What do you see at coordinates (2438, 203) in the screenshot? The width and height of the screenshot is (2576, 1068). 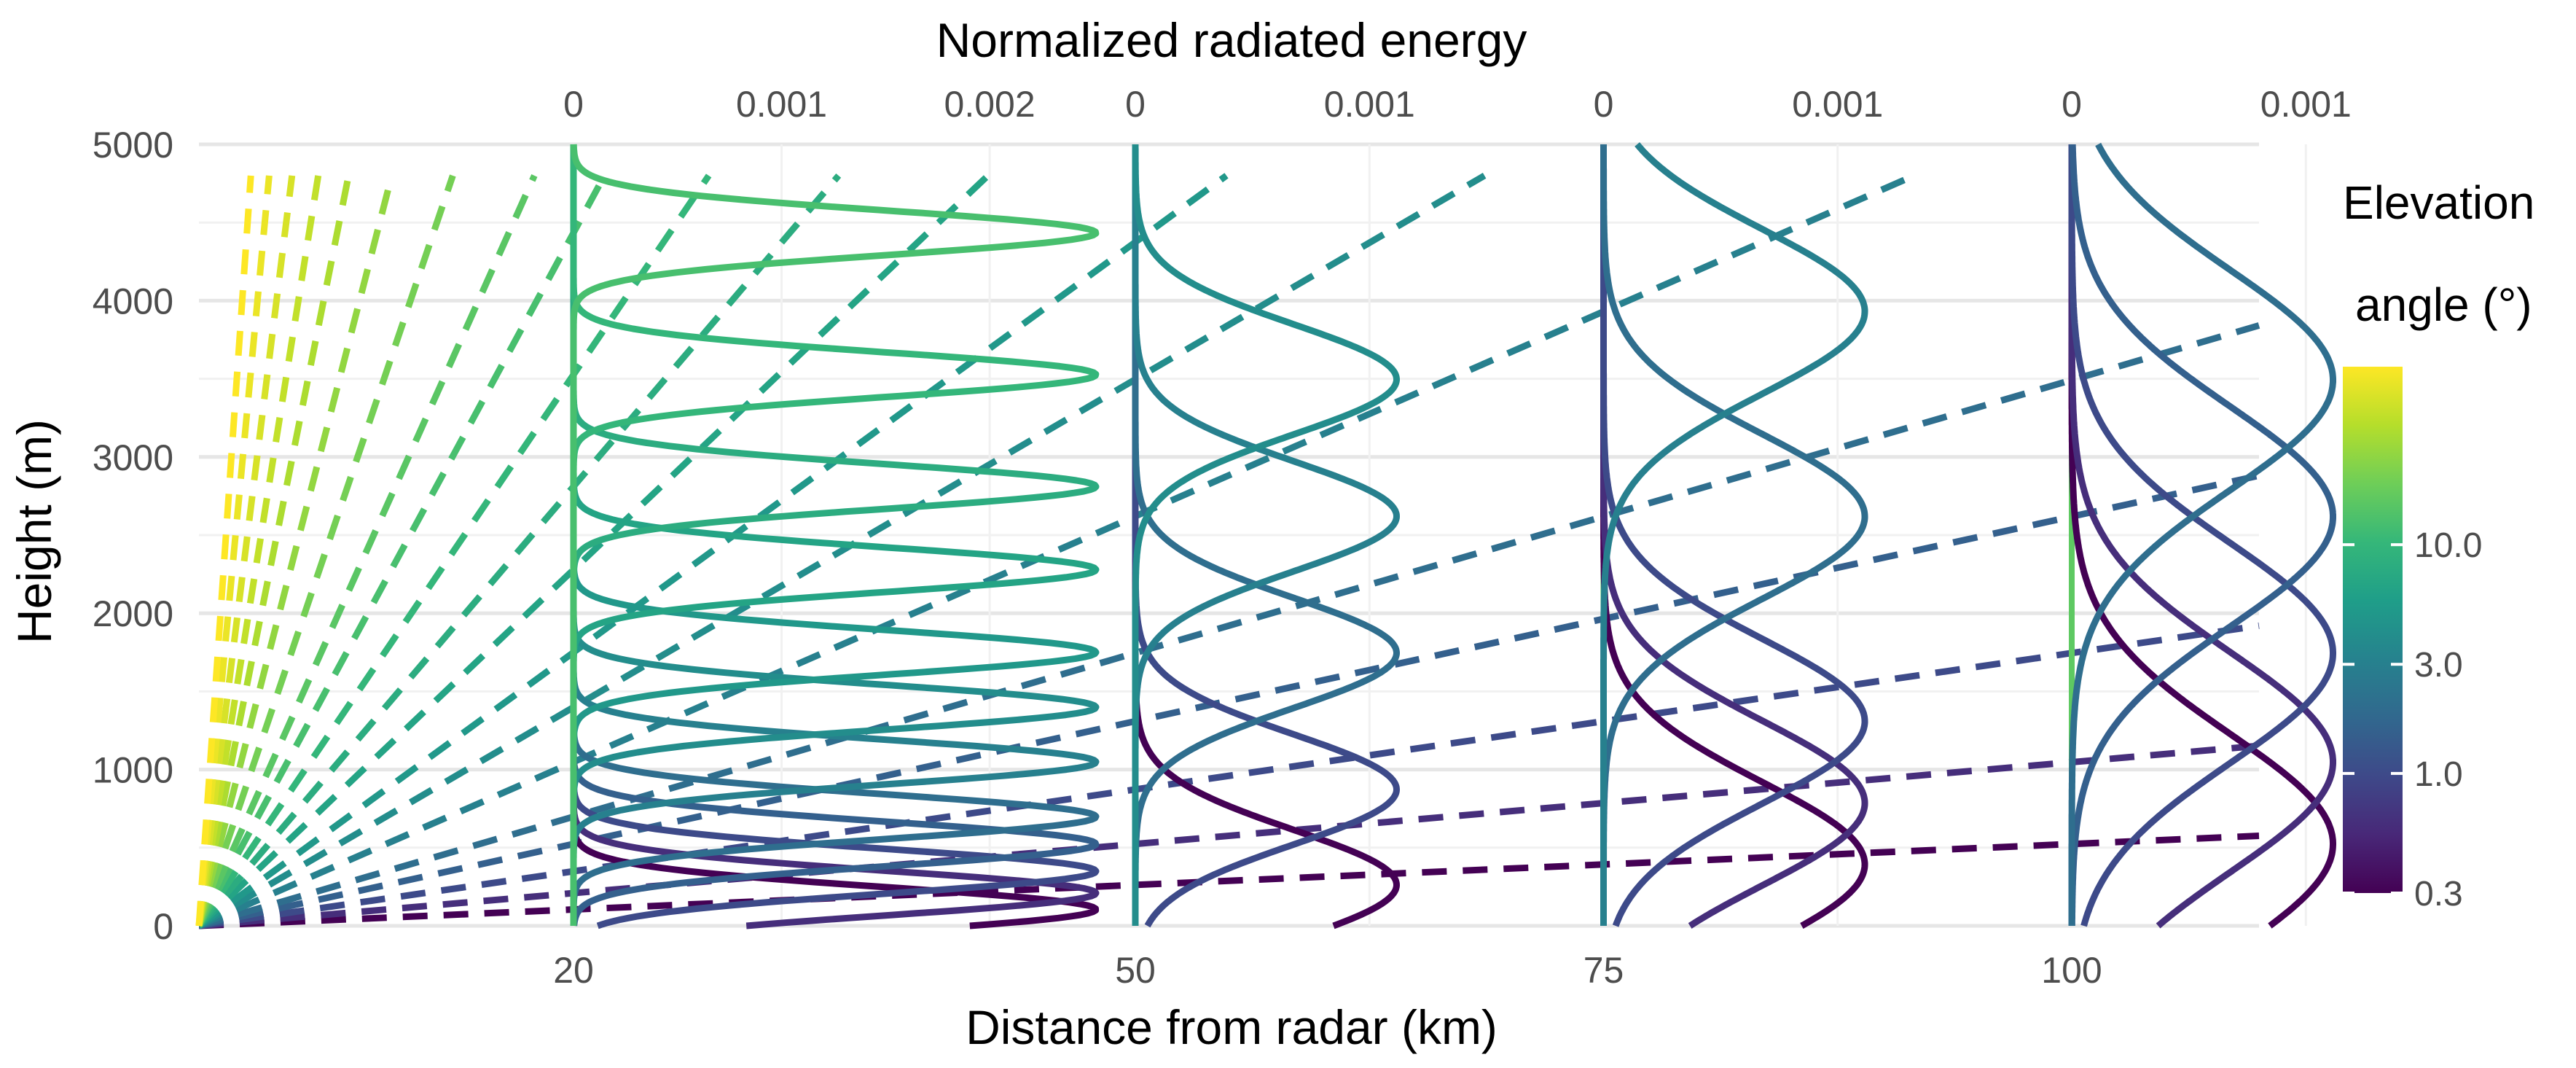 I see `legend-title-line1: Elevation` at bounding box center [2438, 203].